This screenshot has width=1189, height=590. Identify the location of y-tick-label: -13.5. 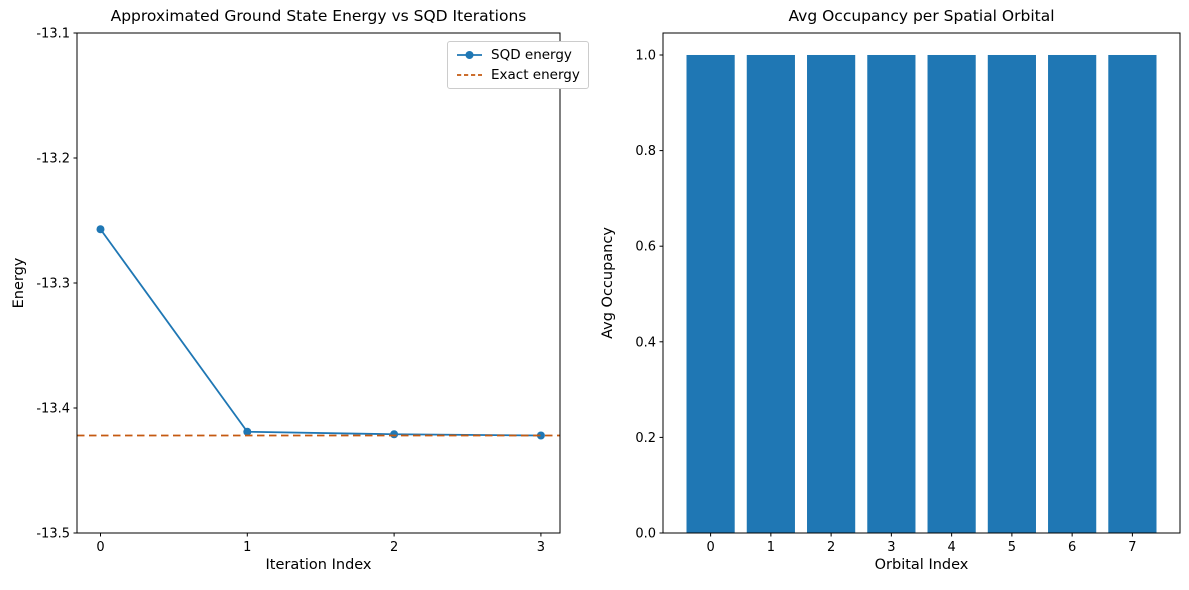
(53, 534).